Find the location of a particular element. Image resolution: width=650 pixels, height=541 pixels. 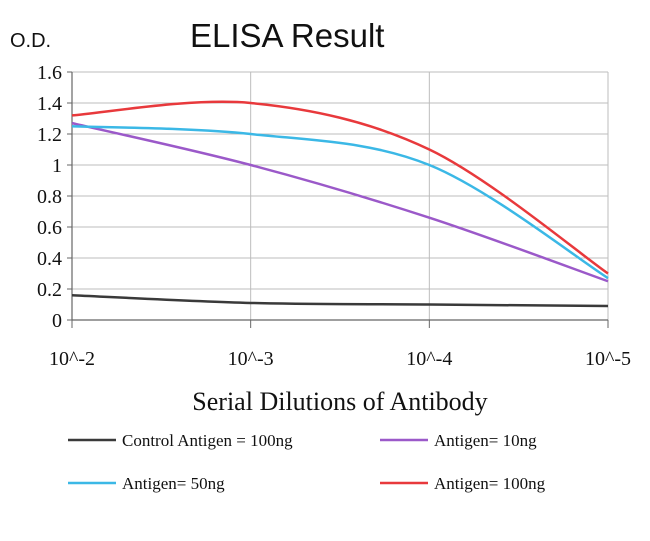

x-tick-label: 10^-2 is located at coordinates (72, 359).